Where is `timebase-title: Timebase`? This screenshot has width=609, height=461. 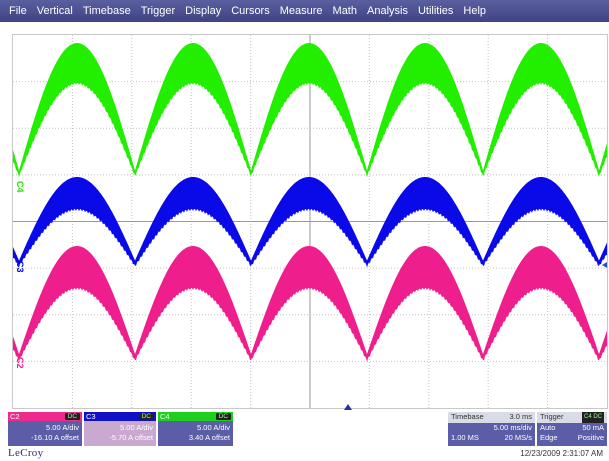 timebase-title: Timebase is located at coordinates (467, 416).